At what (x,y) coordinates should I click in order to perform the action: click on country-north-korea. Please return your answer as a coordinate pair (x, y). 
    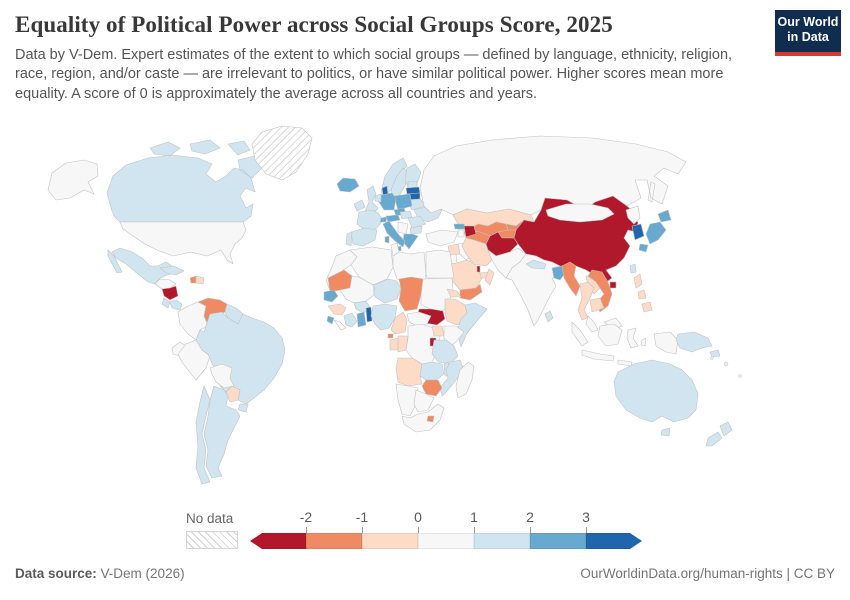
    Looking at the image, I should click on (633, 215).